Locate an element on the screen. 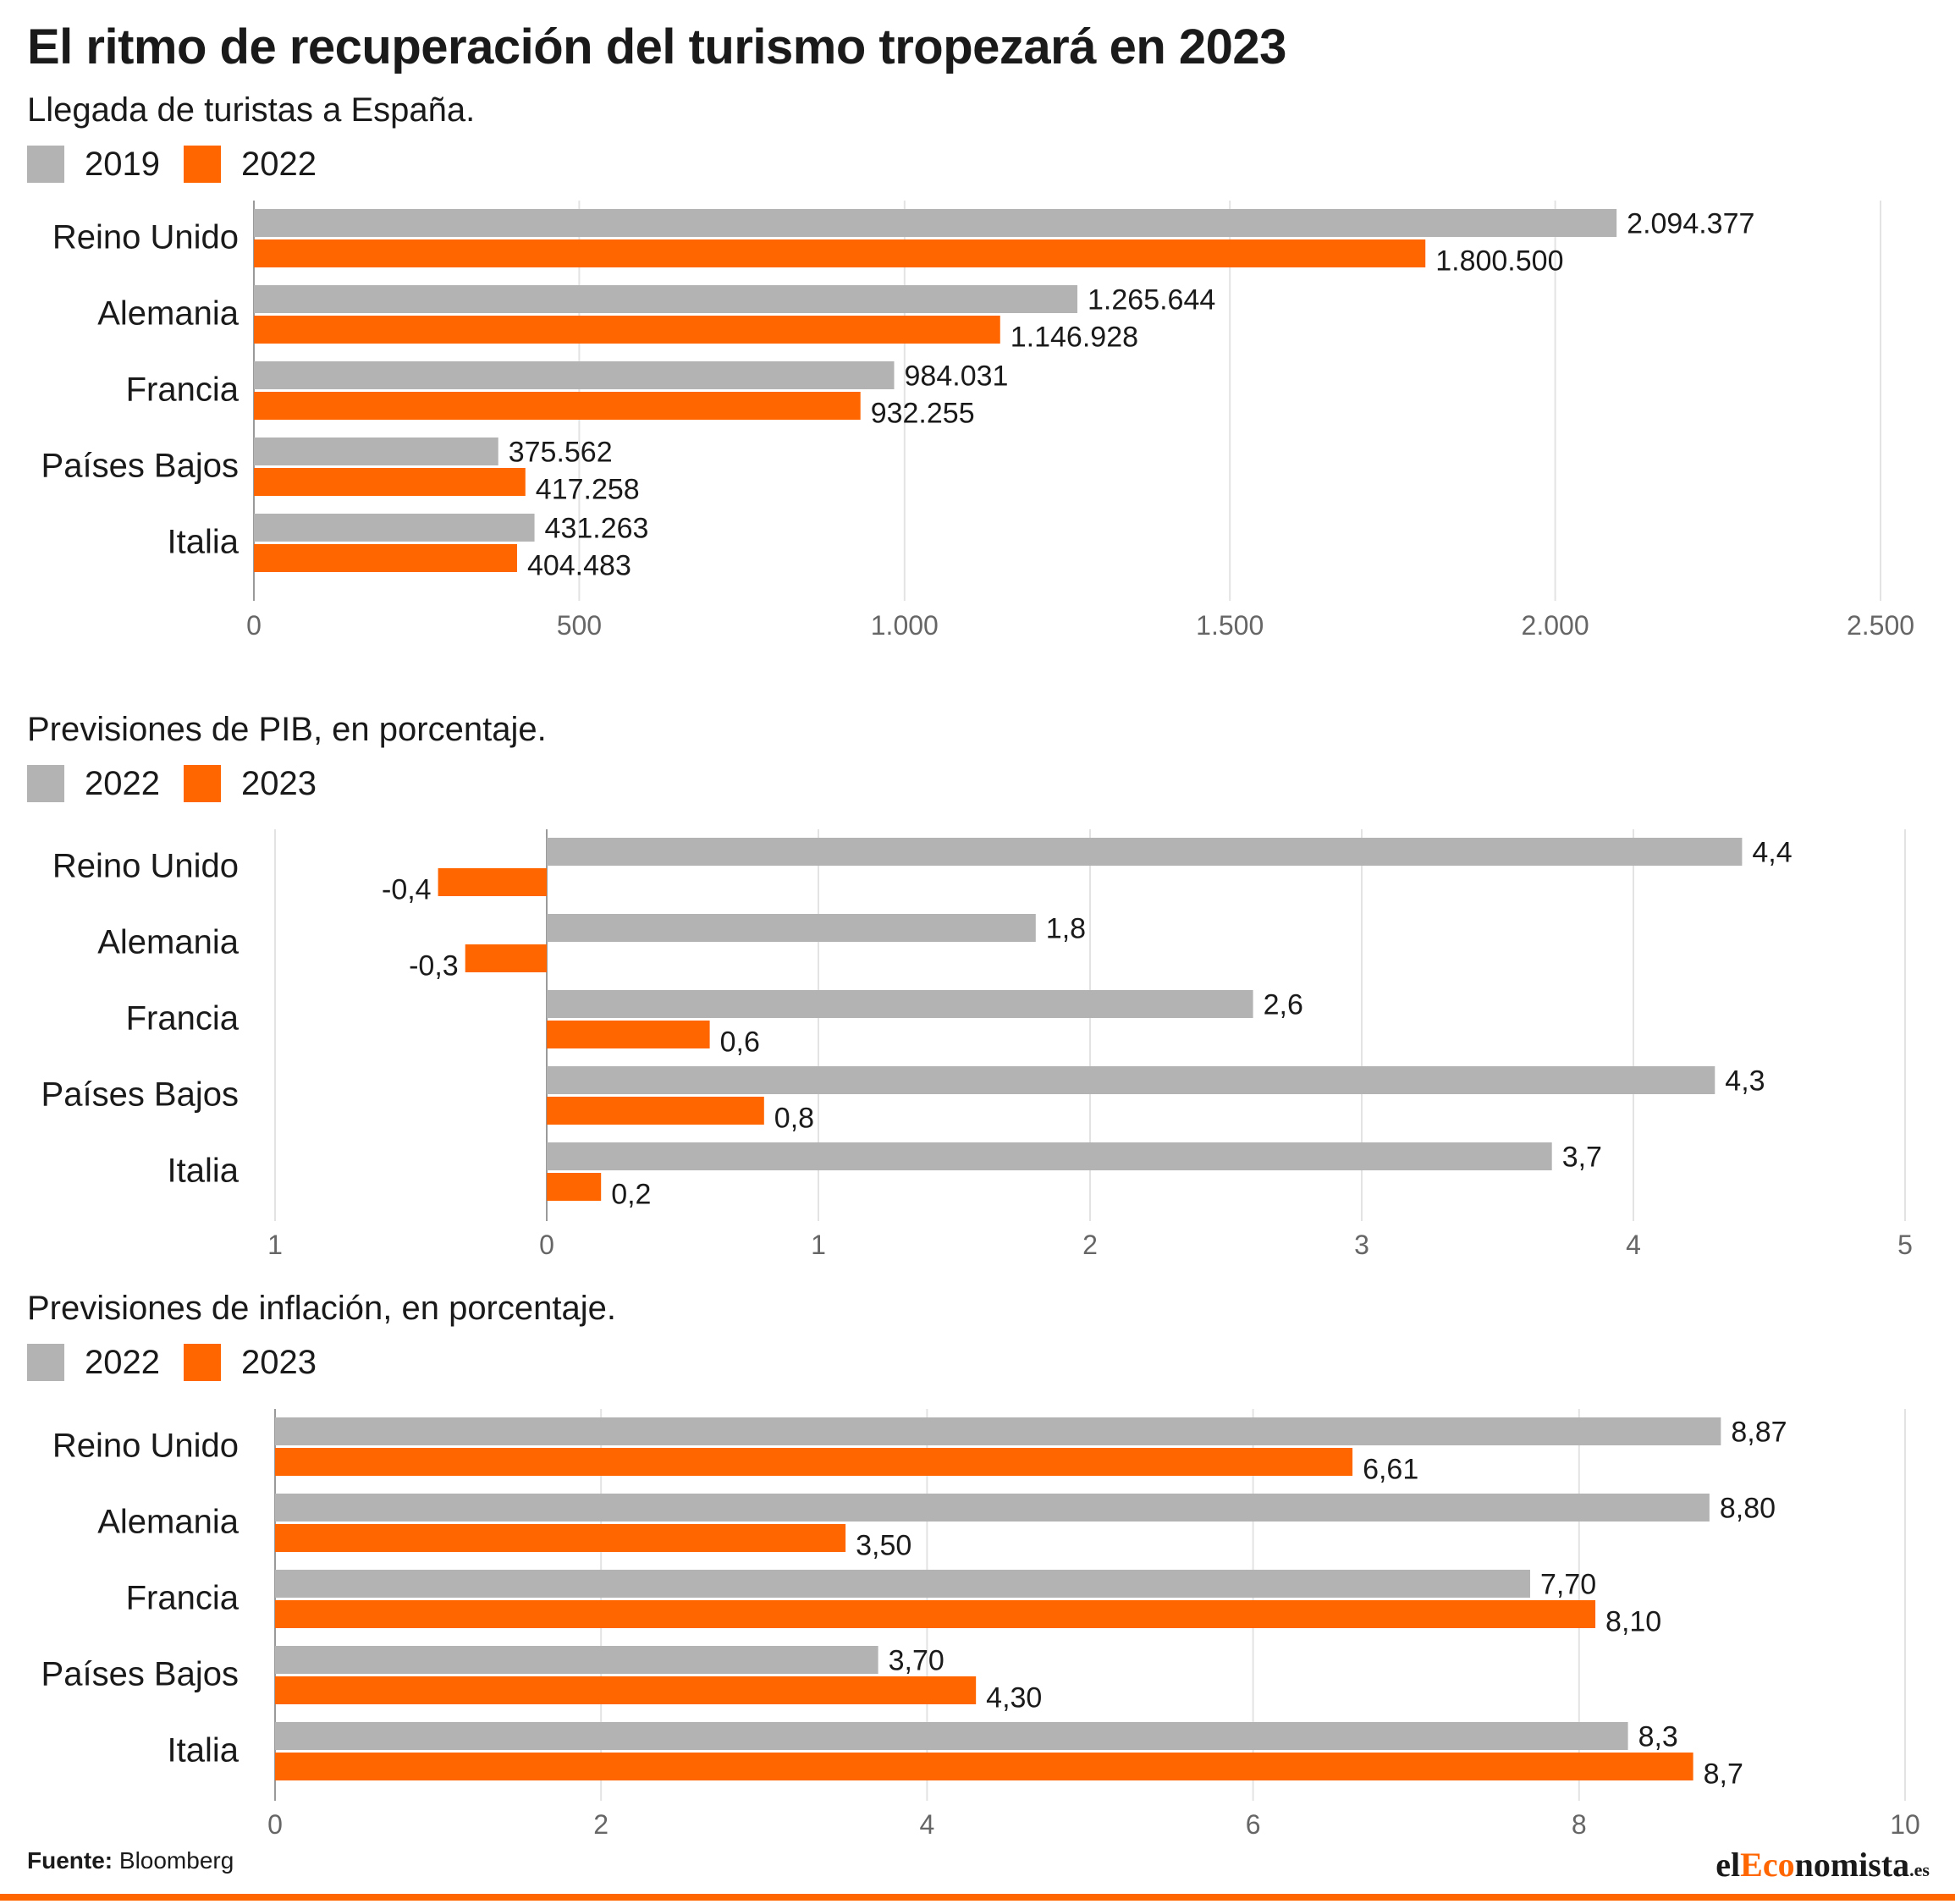  legend-item-2023: 2023 is located at coordinates (250, 1363).